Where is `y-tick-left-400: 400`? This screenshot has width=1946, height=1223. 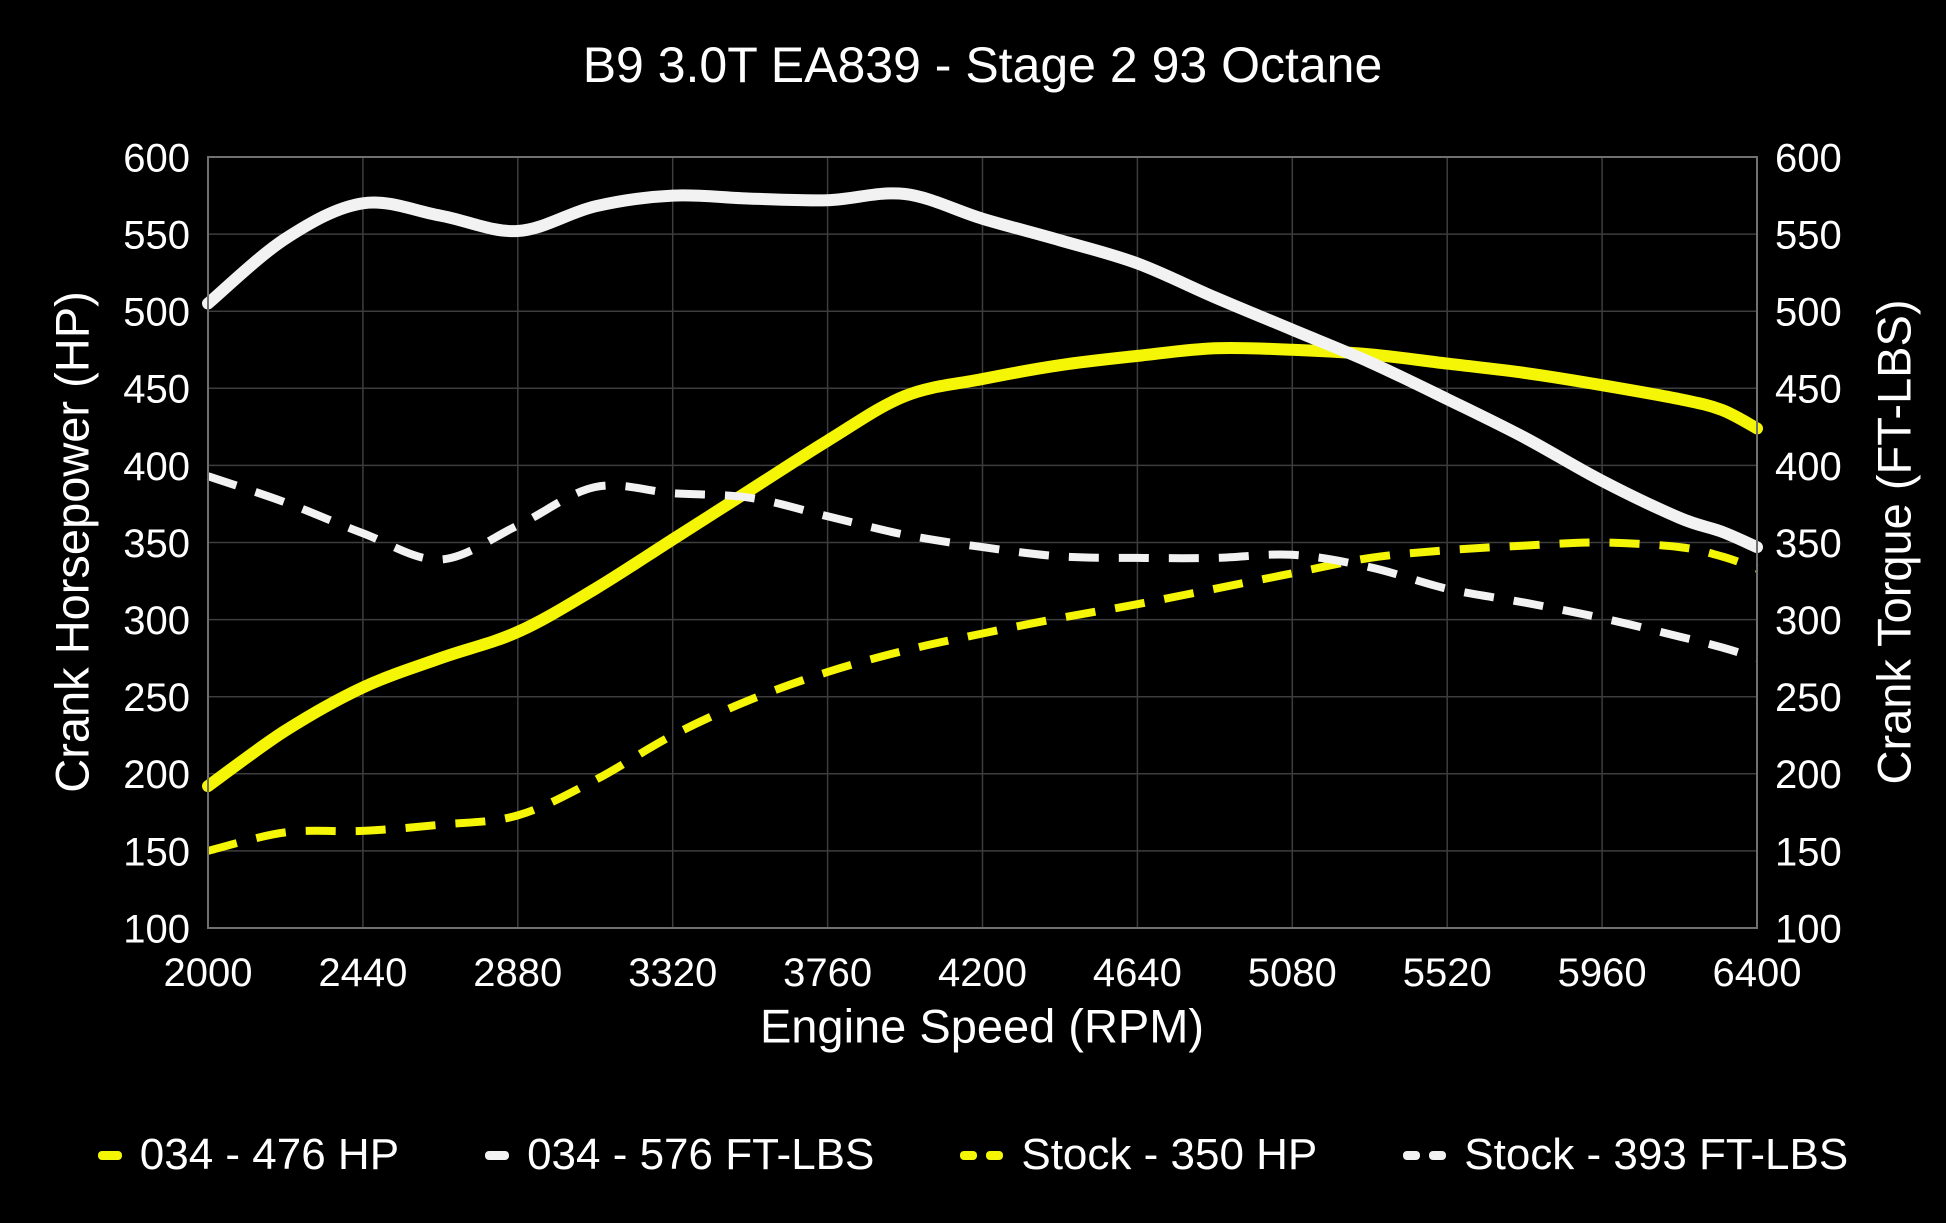 y-tick-left-400: 400 is located at coordinates (156, 467).